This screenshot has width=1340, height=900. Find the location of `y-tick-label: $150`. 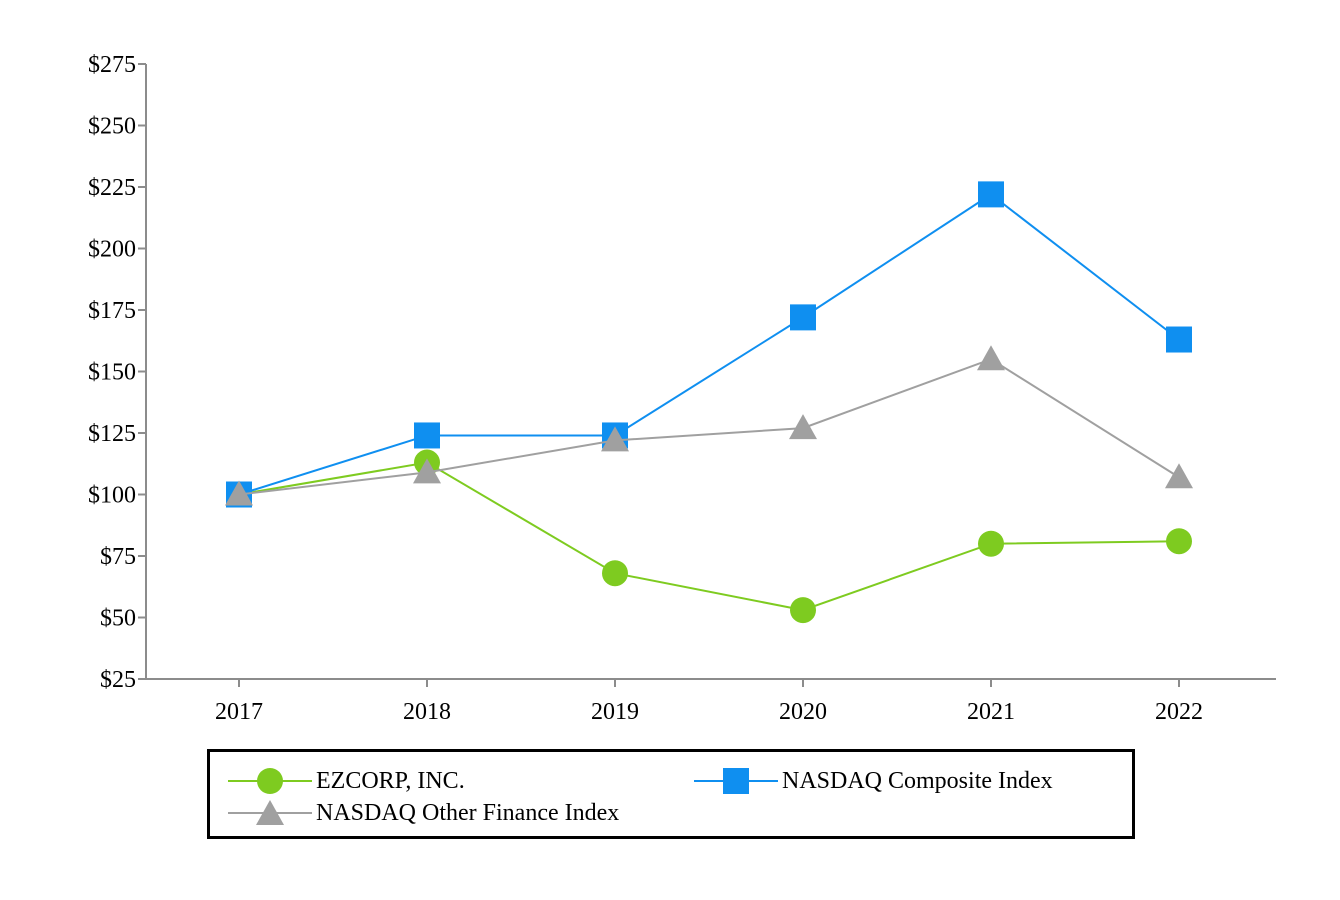

y-tick-label: $150 is located at coordinates (112, 373).